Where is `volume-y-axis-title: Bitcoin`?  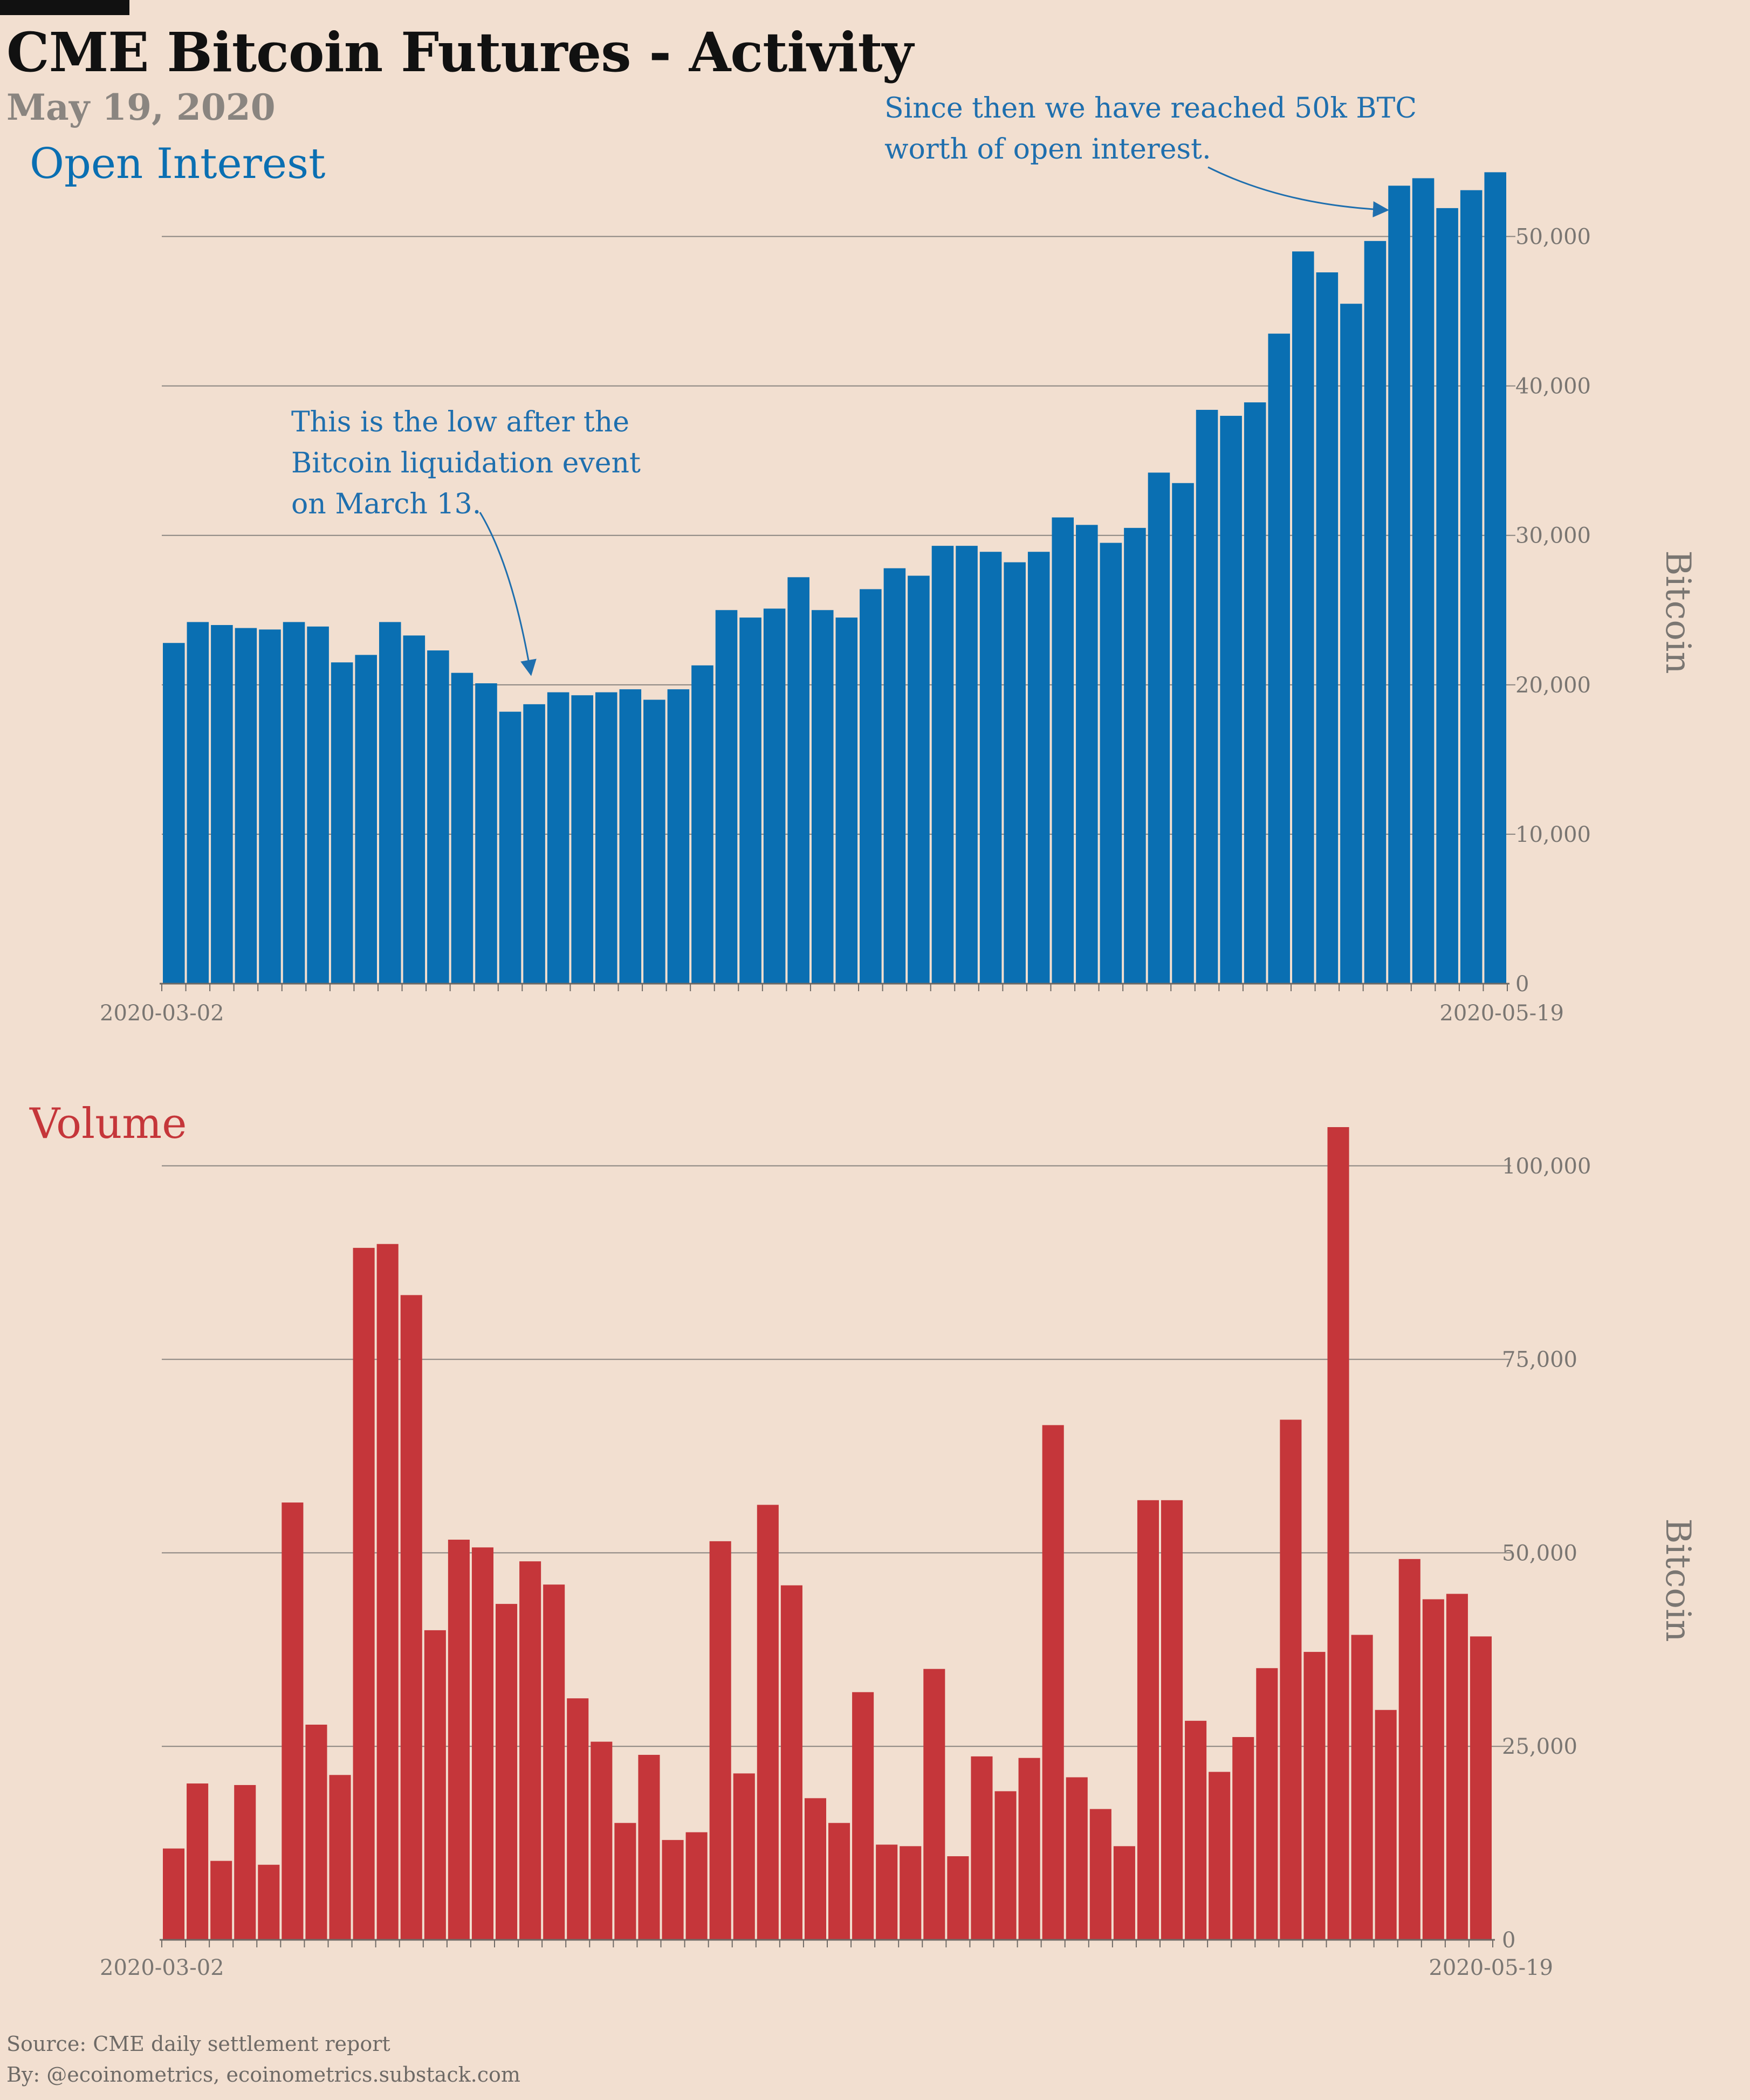
volume-y-axis-title: Bitcoin is located at coordinates (1678, 1580).